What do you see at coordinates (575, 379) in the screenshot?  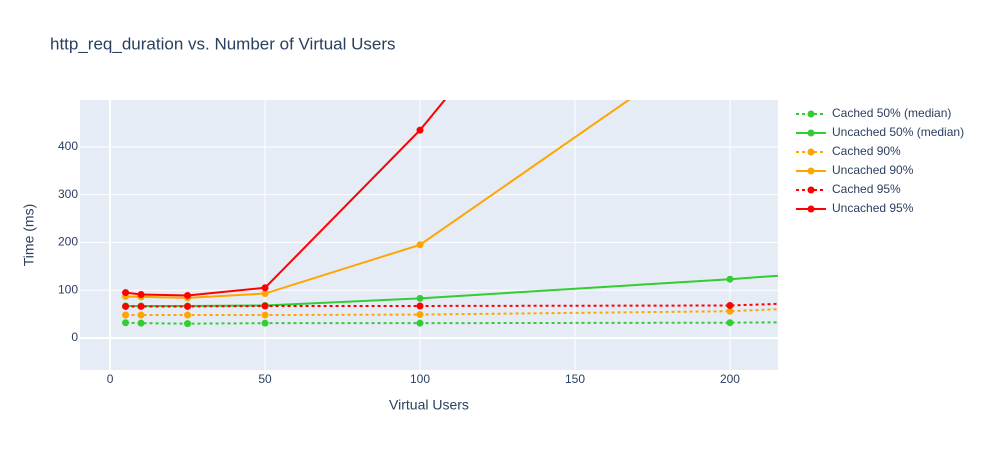 I see `x-tick-label: 150` at bounding box center [575, 379].